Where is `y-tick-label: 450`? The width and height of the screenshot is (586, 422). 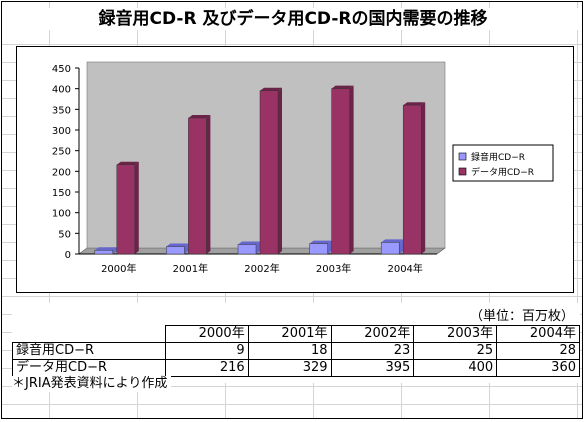
y-tick-label: 450 is located at coordinates (61, 69).